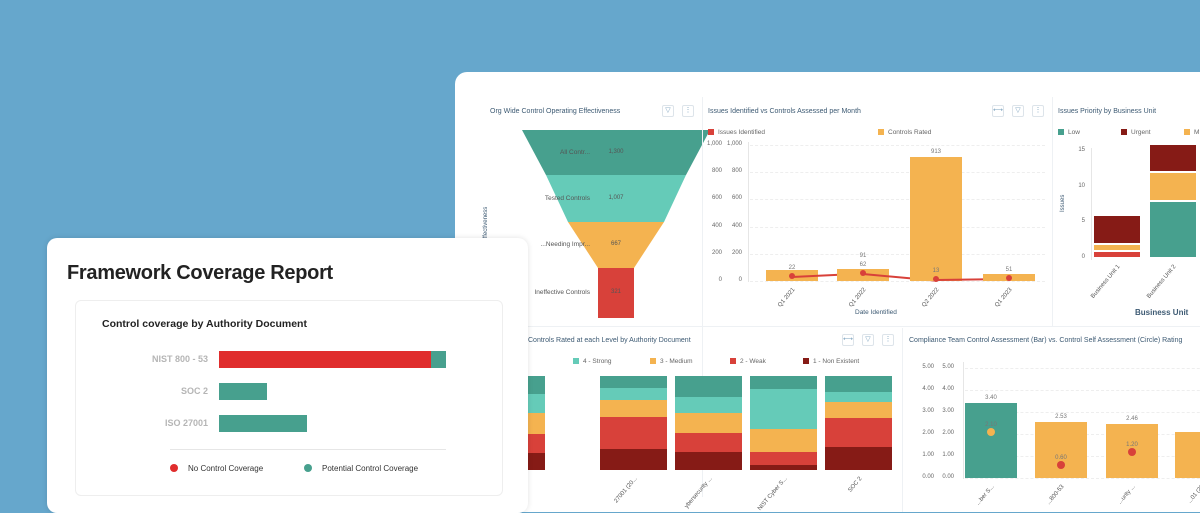 The width and height of the screenshot is (1200, 513). Describe the element at coordinates (991, 398) in the screenshot. I see `bar-label: 3.40` at that location.